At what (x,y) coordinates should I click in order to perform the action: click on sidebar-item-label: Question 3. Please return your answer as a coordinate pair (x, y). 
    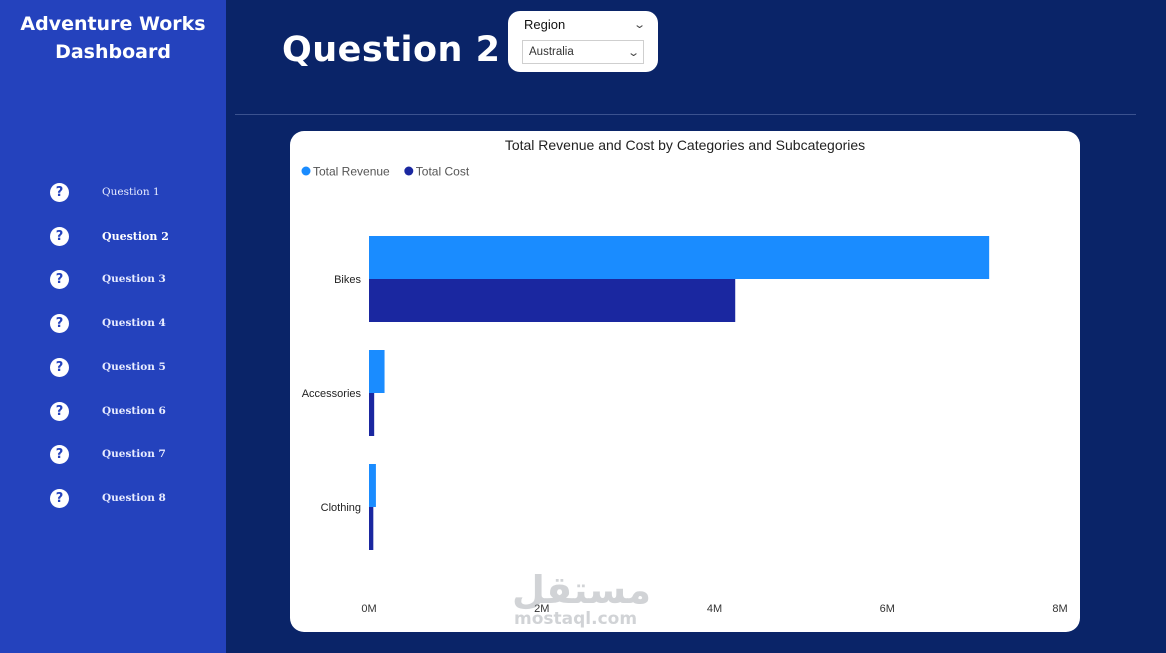
    Looking at the image, I should click on (134, 279).